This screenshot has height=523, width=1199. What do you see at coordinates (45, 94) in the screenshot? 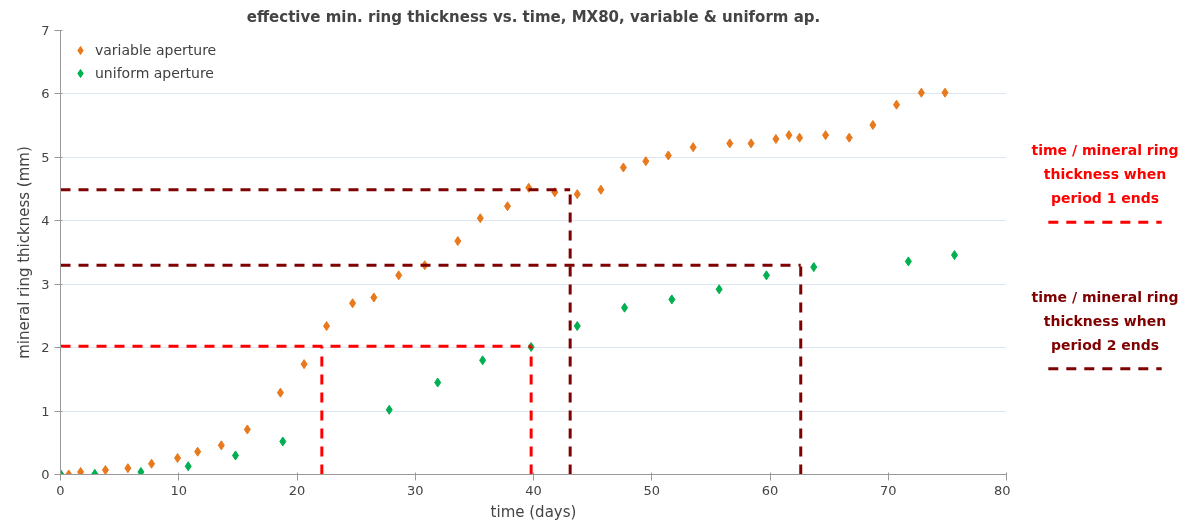
I see `y-tick-label: 6` at bounding box center [45, 94].